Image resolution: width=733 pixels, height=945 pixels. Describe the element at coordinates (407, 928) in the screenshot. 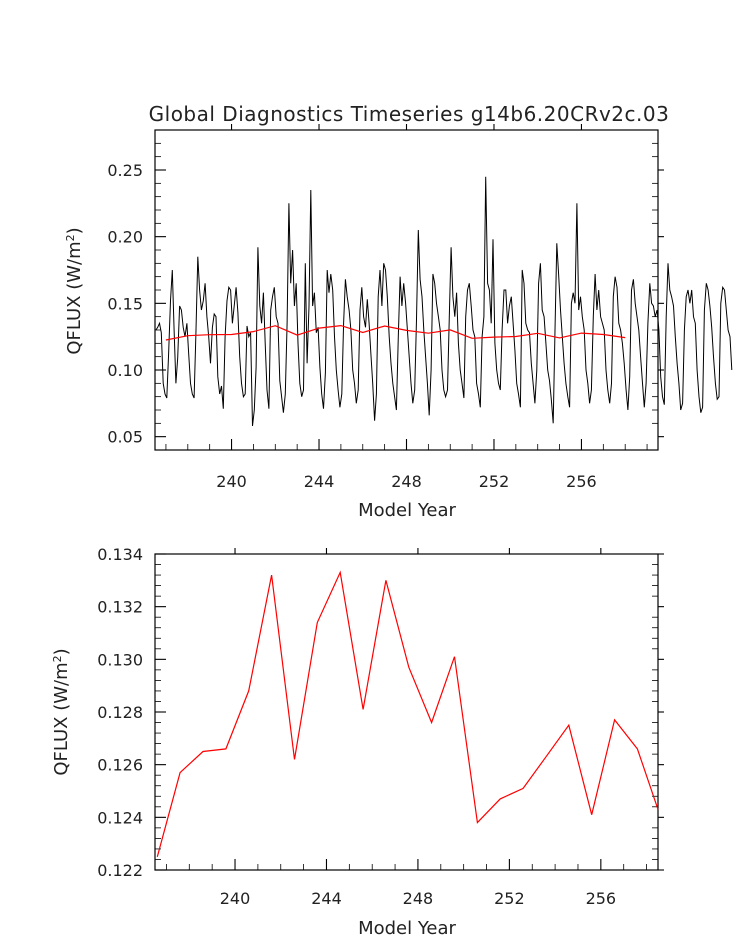

I see `bottom-x-axis-label: Model Year` at that location.